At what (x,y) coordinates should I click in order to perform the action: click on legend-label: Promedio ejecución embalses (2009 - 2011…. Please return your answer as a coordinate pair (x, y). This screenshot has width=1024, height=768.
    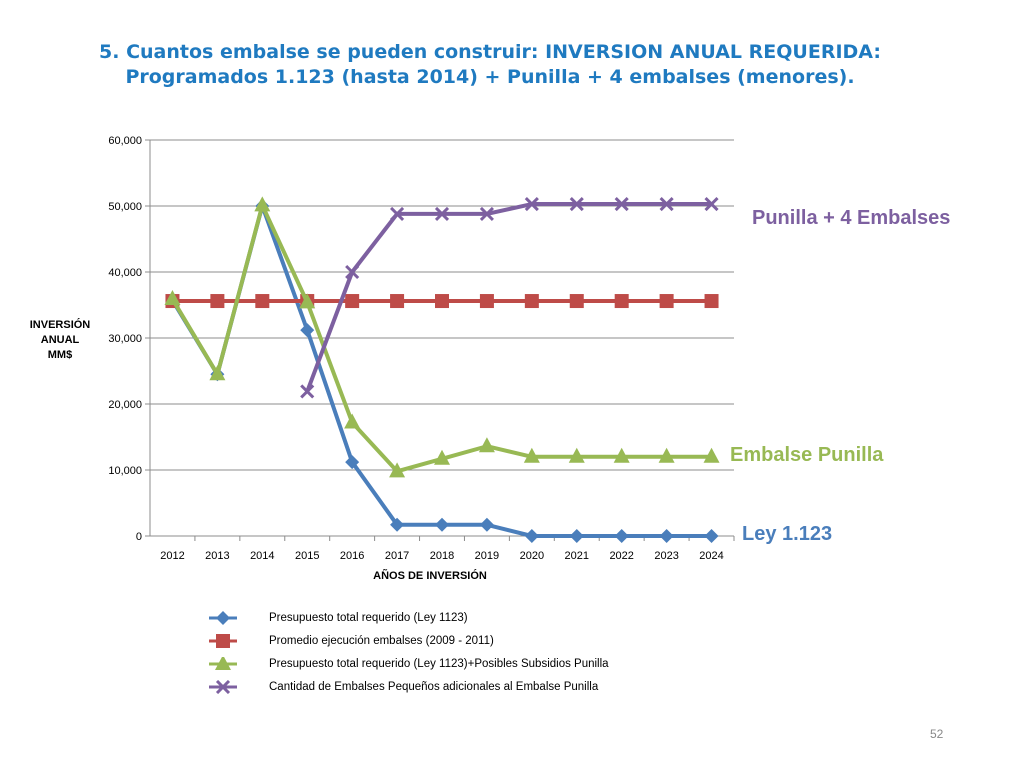
    Looking at the image, I should click on (381, 640).